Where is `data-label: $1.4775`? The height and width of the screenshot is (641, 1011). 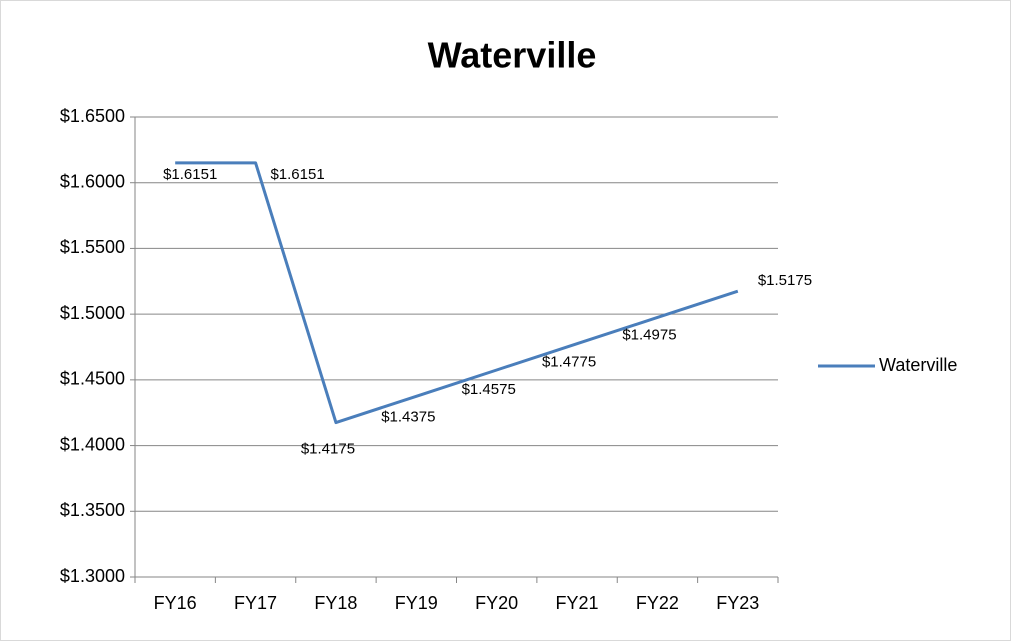 data-label: $1.4775 is located at coordinates (569, 362).